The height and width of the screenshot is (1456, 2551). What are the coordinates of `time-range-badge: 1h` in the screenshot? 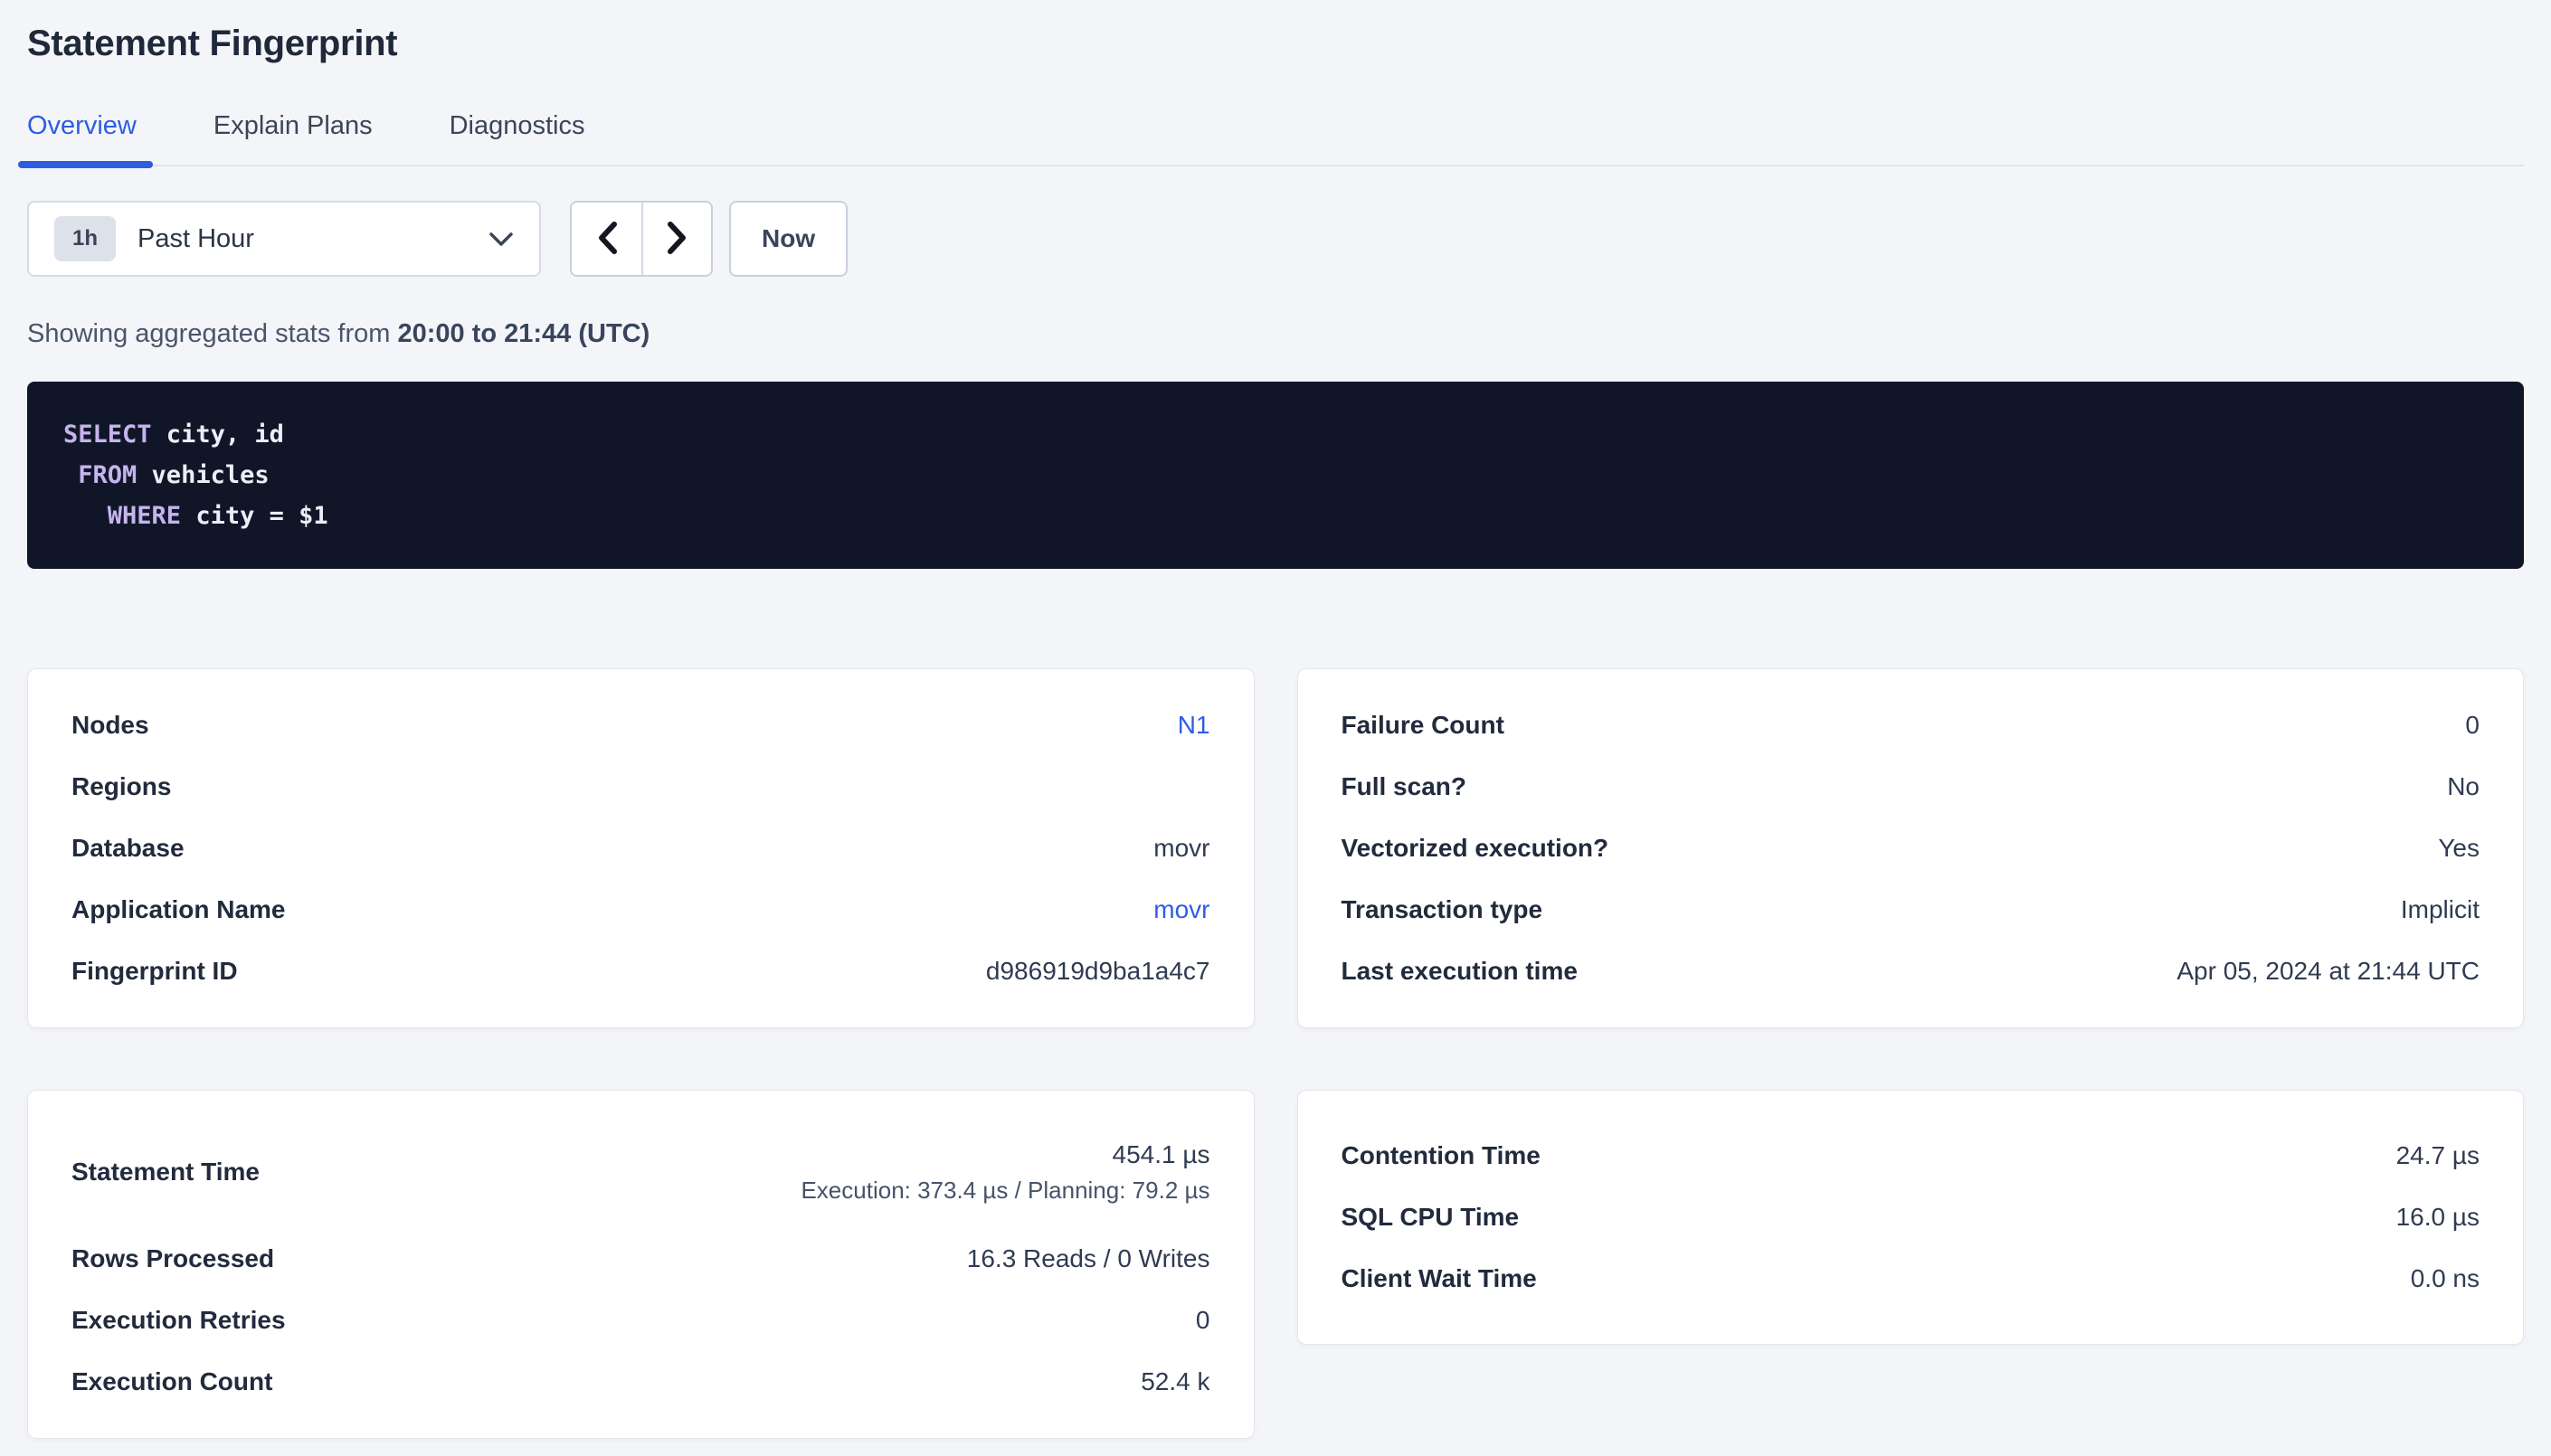 It's located at (85, 238).